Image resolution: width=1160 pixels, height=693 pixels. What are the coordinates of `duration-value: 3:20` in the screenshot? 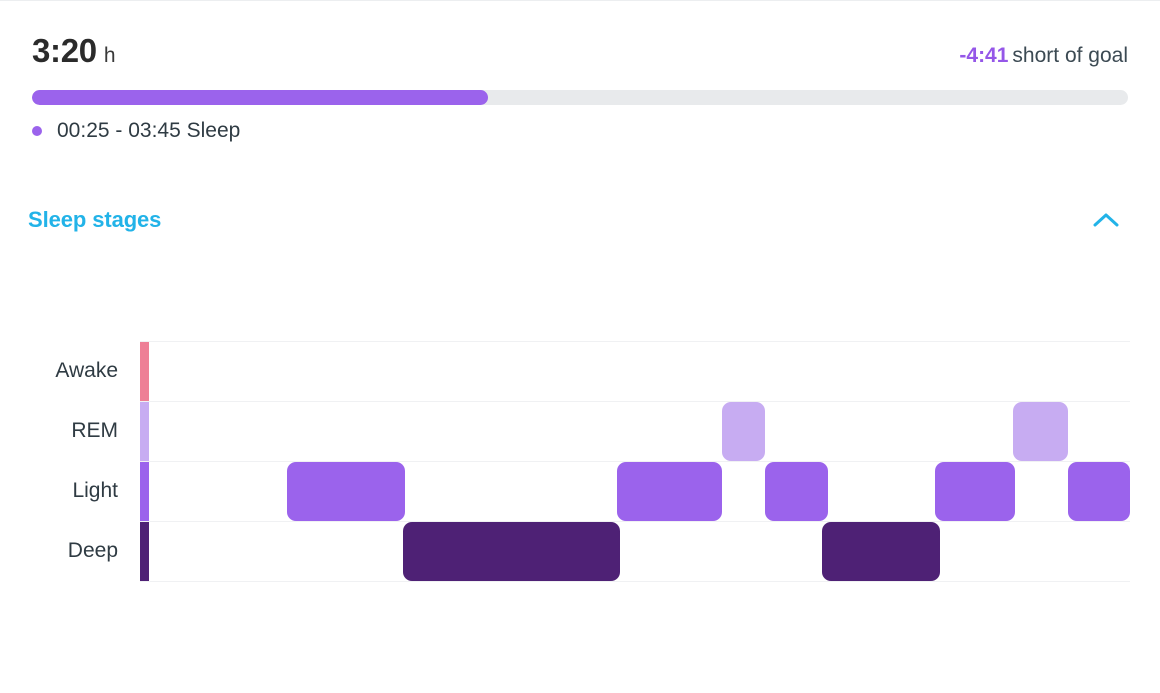 It's located at (64, 50).